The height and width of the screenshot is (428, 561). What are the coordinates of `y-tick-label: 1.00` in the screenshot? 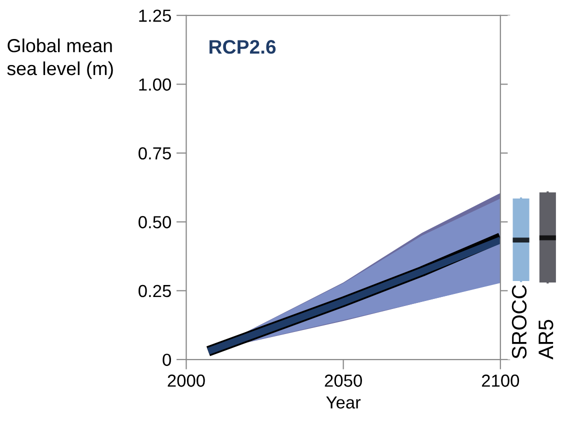 It's located at (155, 84).